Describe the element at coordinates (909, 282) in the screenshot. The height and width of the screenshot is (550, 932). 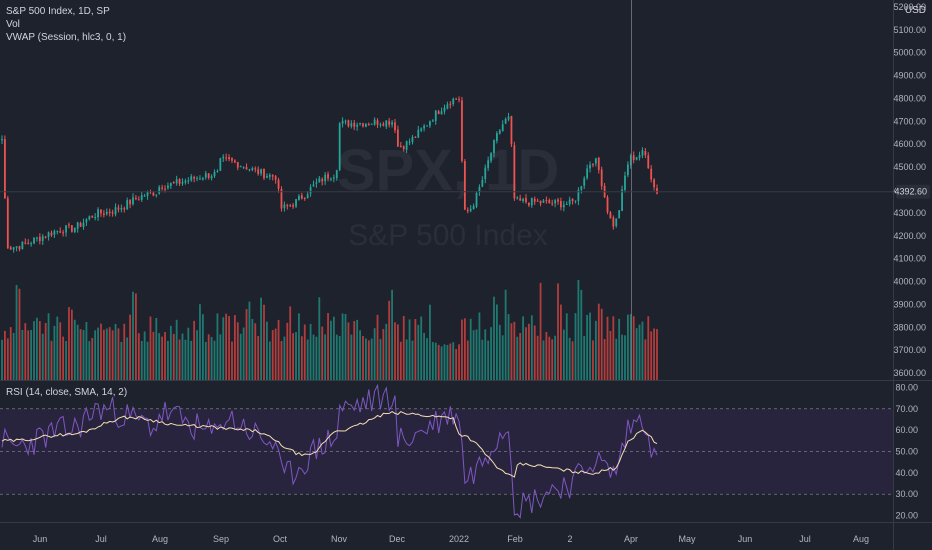
I see `price-tick-label: 4000.00` at that location.